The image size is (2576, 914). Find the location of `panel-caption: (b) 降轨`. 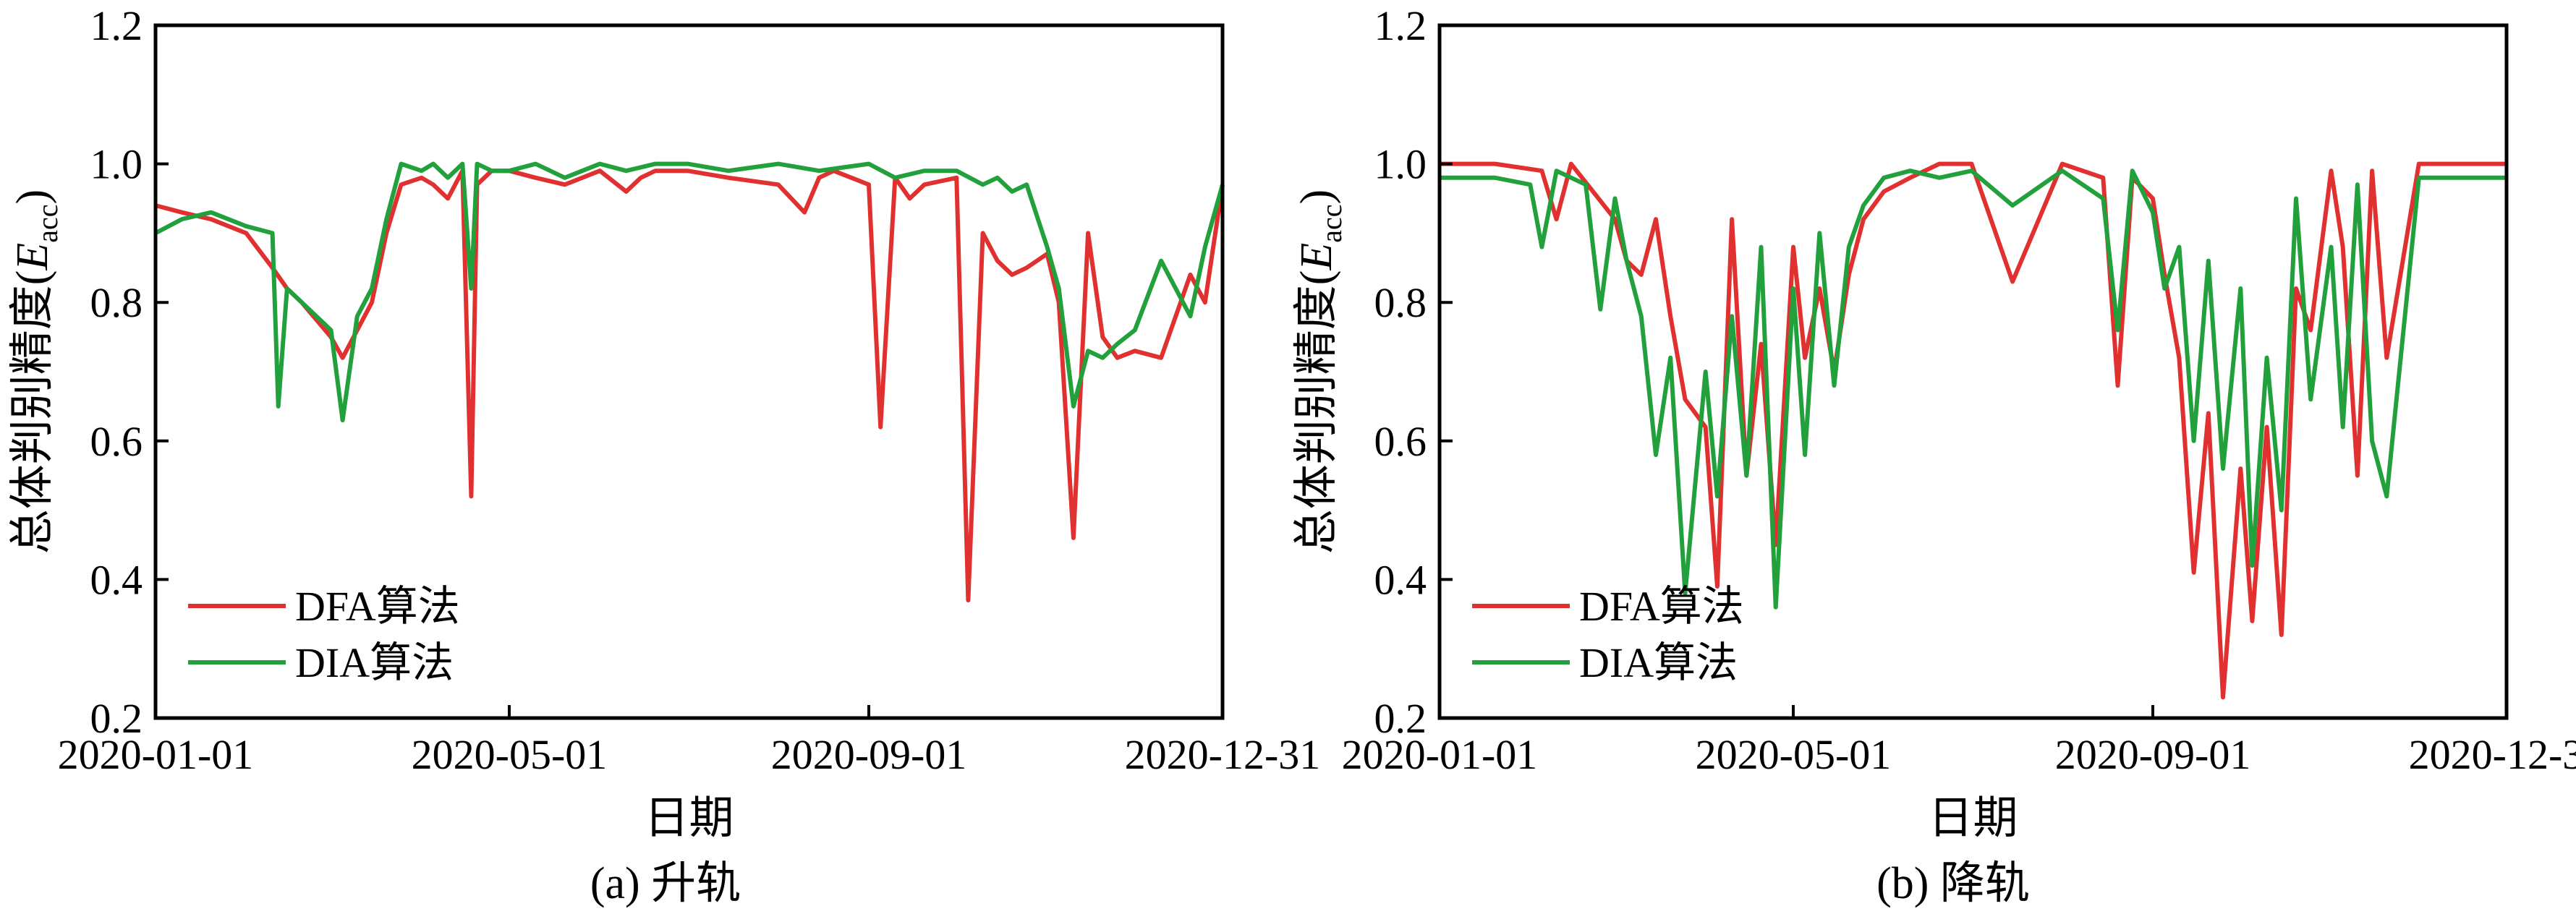

panel-caption: (b) 降轨 is located at coordinates (1953, 883).